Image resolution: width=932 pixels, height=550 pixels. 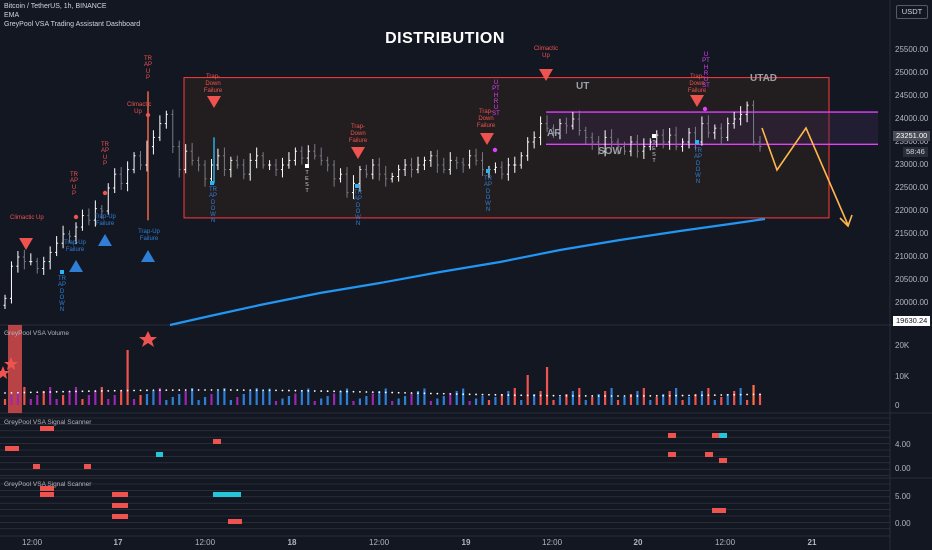 I want to click on price-tick: 21500.00, so click(x=912, y=233).